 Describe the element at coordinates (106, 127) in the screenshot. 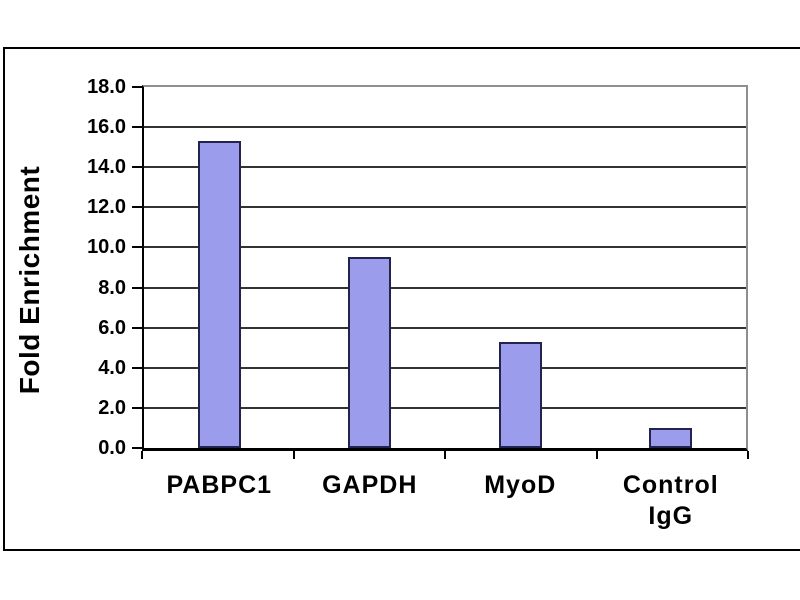

I see `y-axis-tick-label: 16.0` at that location.